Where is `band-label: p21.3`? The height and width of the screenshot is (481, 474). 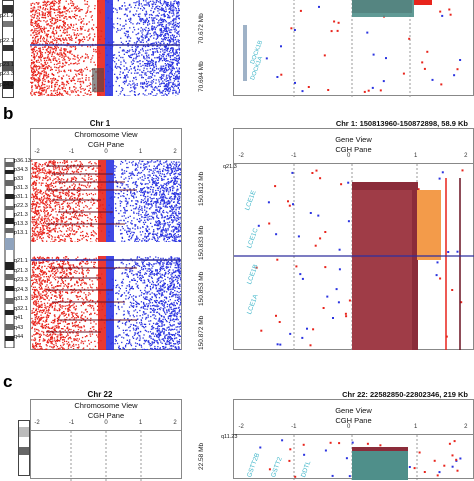
band-label: p21.3 is located at coordinates (21, 215).